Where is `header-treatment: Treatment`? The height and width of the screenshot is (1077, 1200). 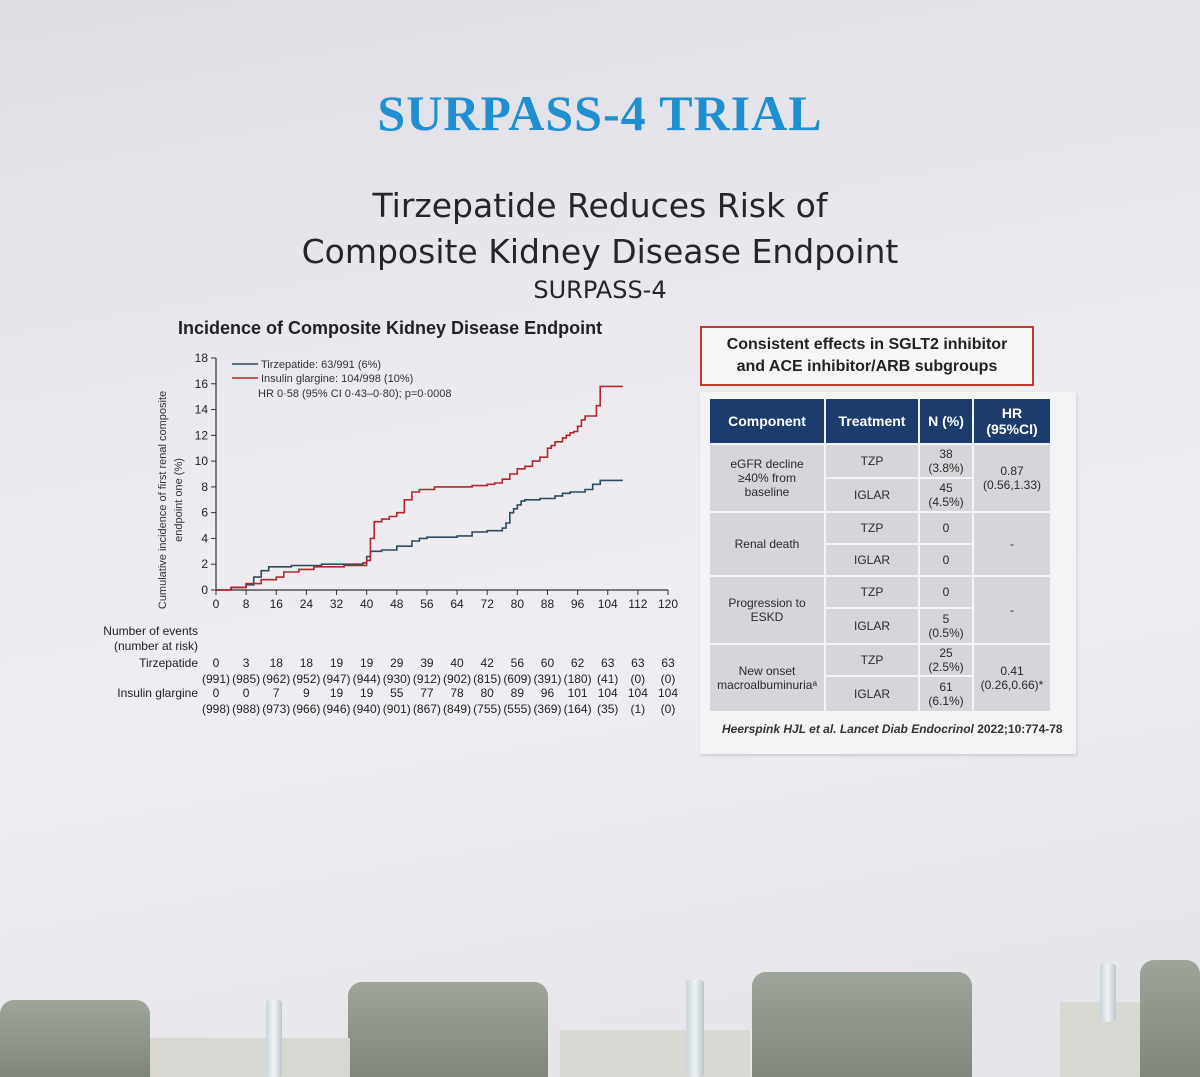 header-treatment: Treatment is located at coordinates (872, 421).